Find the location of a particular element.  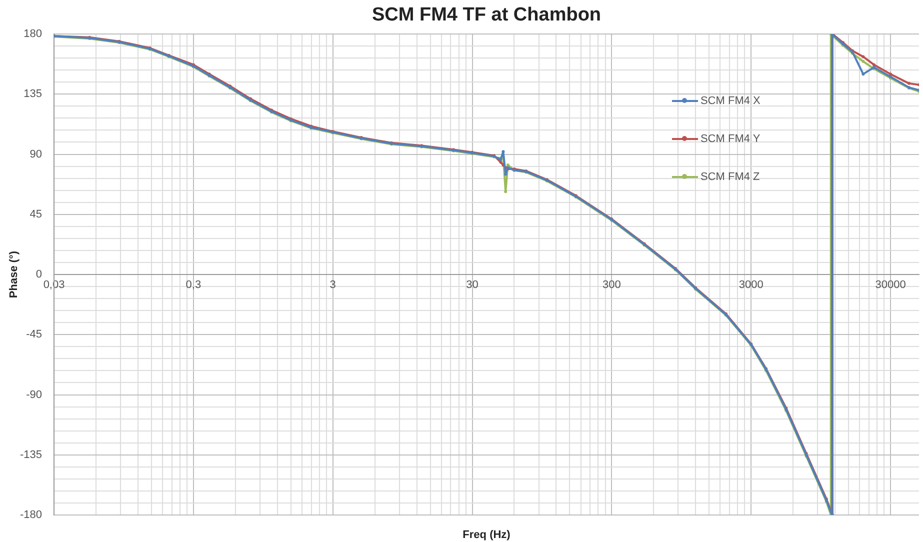

y-axis-title: Phase (°) is located at coordinates (14, 274).